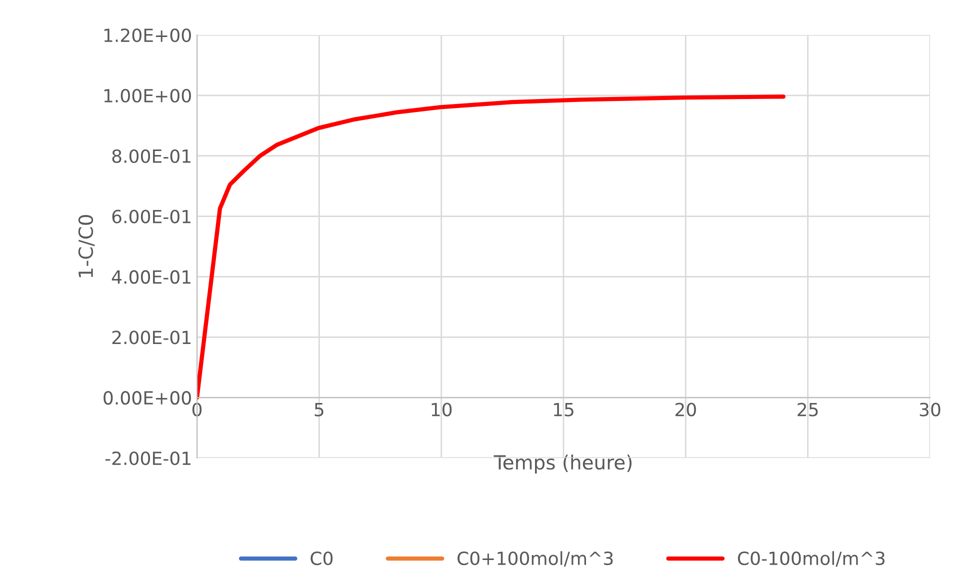  I want to click on y-tick-label: 0.00E+00, so click(147, 398).